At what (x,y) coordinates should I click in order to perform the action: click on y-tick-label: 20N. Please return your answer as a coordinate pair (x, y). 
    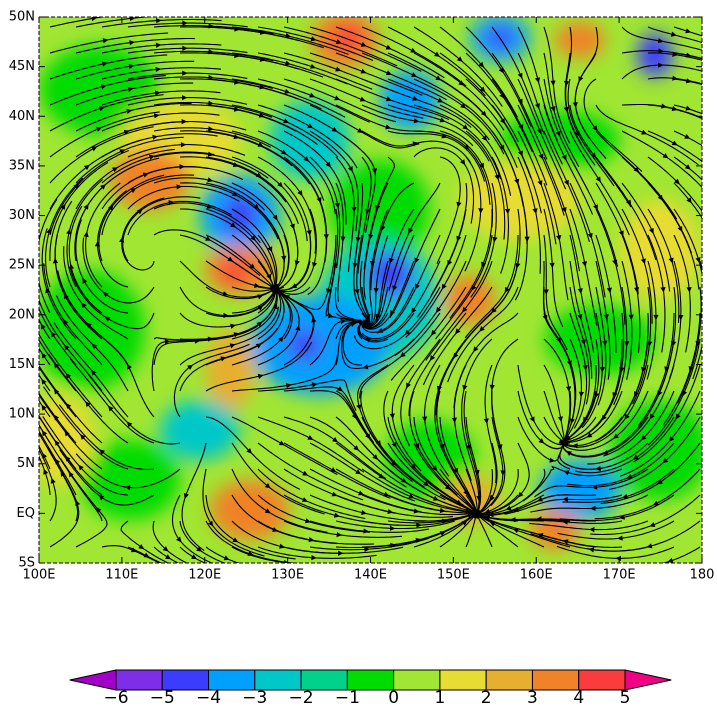
    Looking at the image, I should click on (22, 314).